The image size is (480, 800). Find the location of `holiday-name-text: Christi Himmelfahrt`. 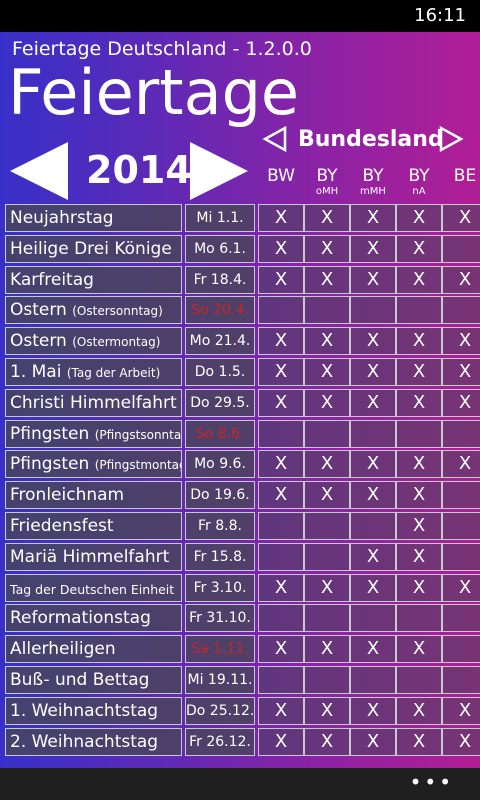

holiday-name-text: Christi Himmelfahrt is located at coordinates (93, 402).